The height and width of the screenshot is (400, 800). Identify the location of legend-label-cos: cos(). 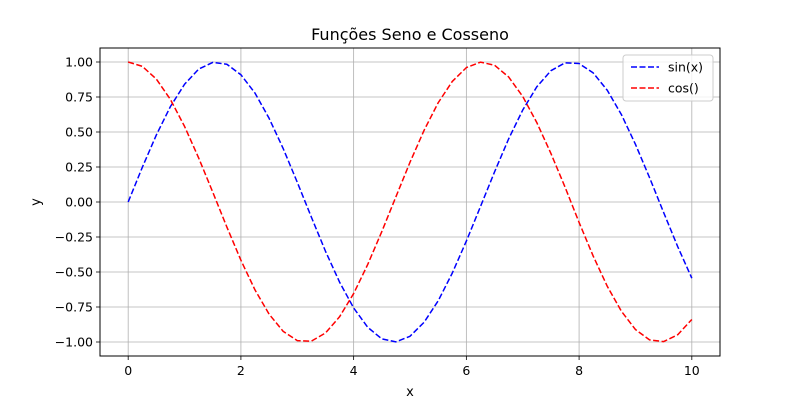
(683, 88).